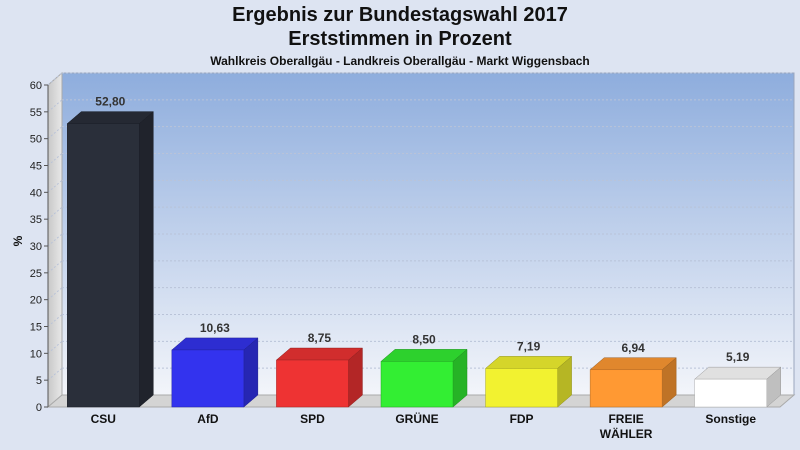 This screenshot has width=800, height=450. Describe the element at coordinates (633, 348) in the screenshot. I see `value-label: 6,94` at that location.